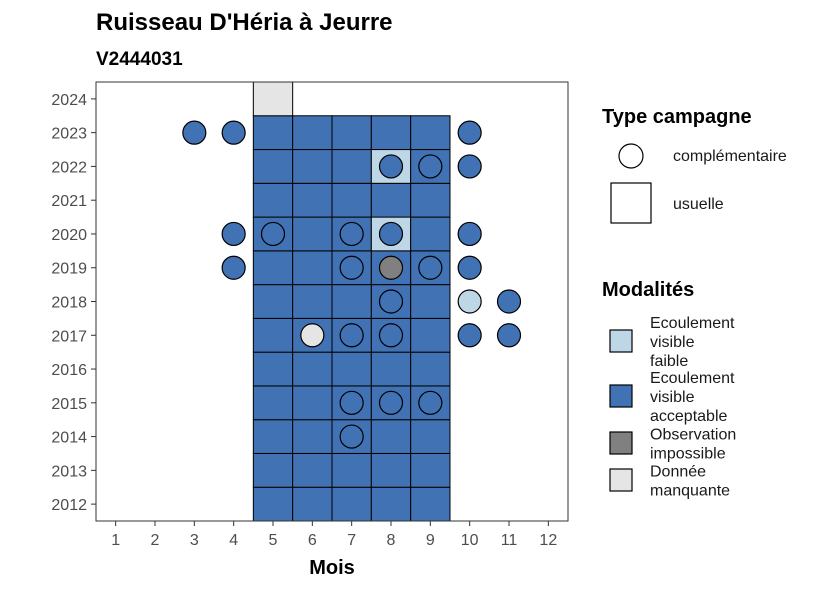  Describe the element at coordinates (69, 303) in the screenshot. I see `y-tick-label: 2018` at that location.